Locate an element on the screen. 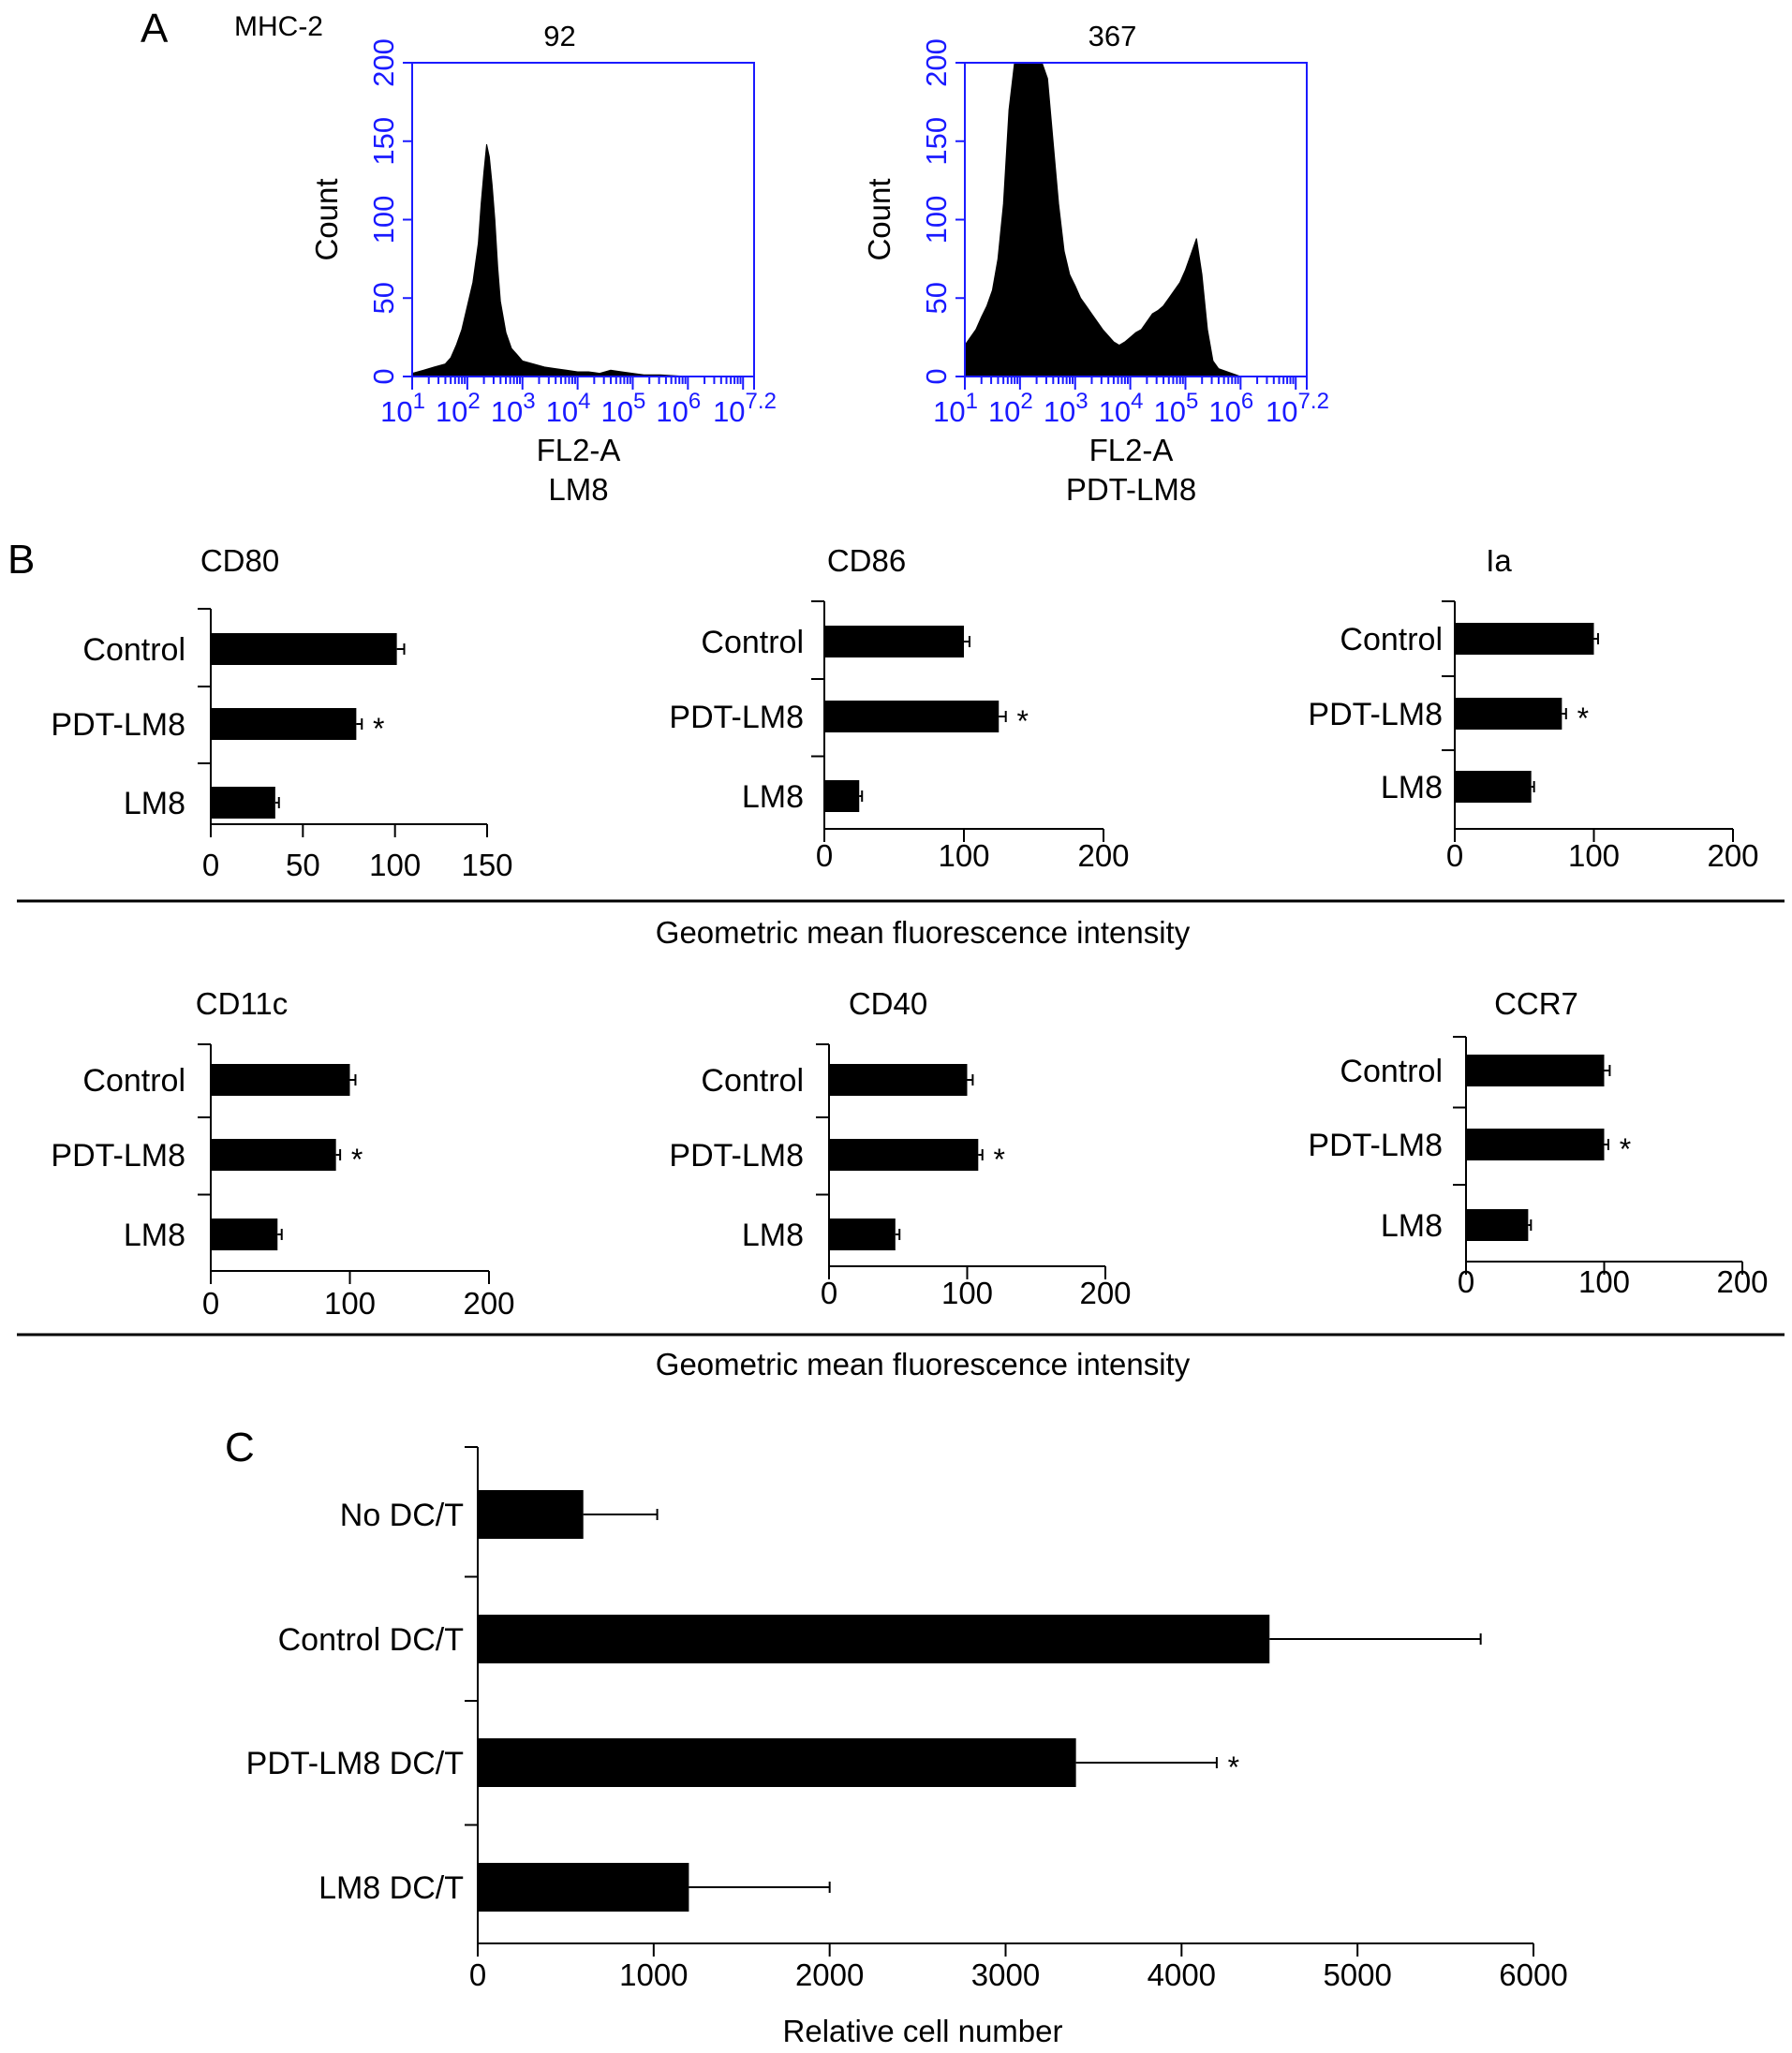  x-tick-label: 5000 is located at coordinates (1357, 1974).